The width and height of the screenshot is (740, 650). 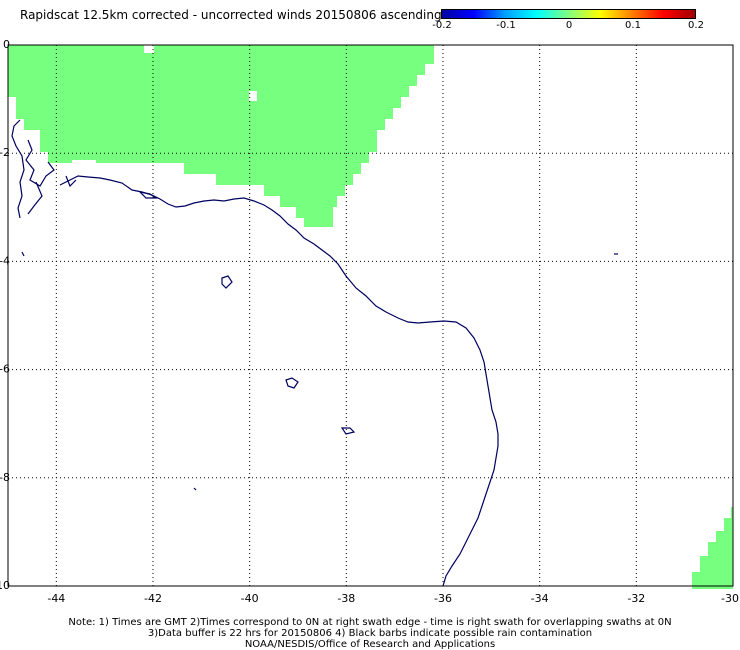 What do you see at coordinates (696, 25) in the screenshot?
I see `colorbar-label: 0.2` at bounding box center [696, 25].